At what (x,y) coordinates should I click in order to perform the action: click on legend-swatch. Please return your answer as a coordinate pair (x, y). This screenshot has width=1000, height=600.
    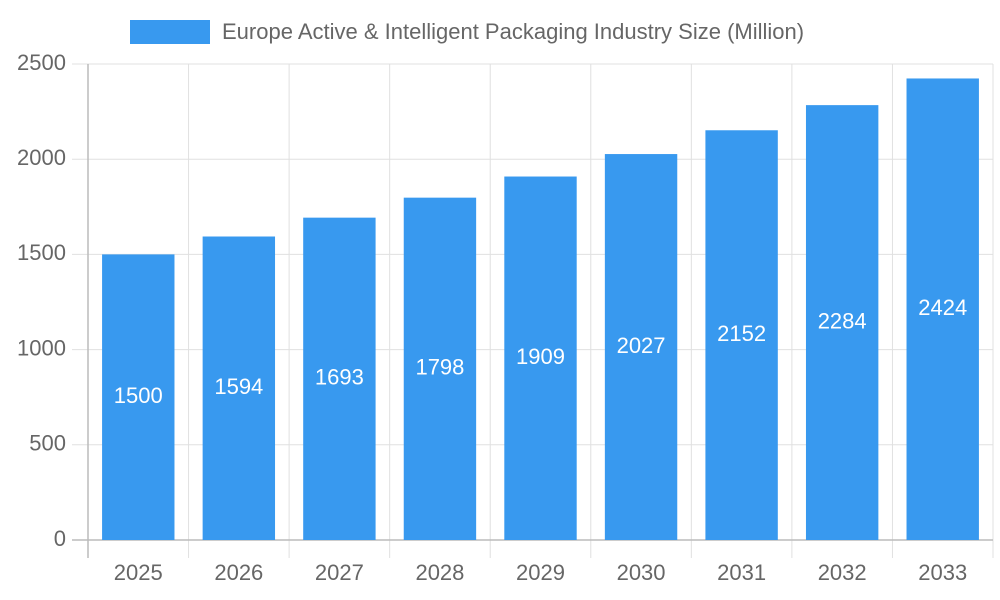
    Looking at the image, I should click on (170, 32).